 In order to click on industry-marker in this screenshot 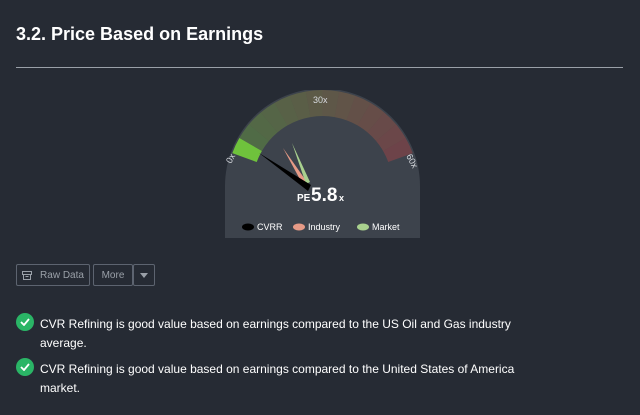, I will do `click(295, 166)`.